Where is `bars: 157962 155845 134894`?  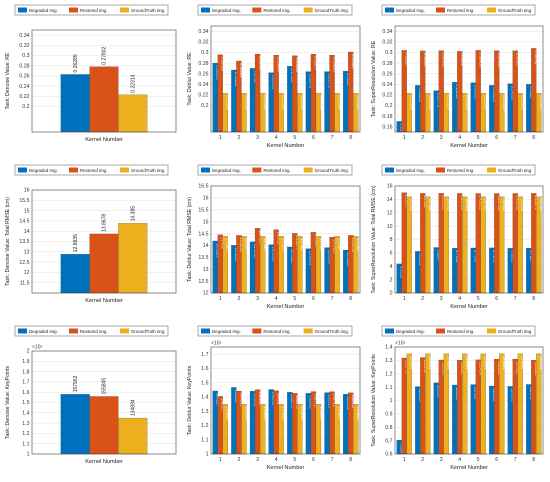
bars: 157962 155845 134894 is located at coordinates (104, 414).